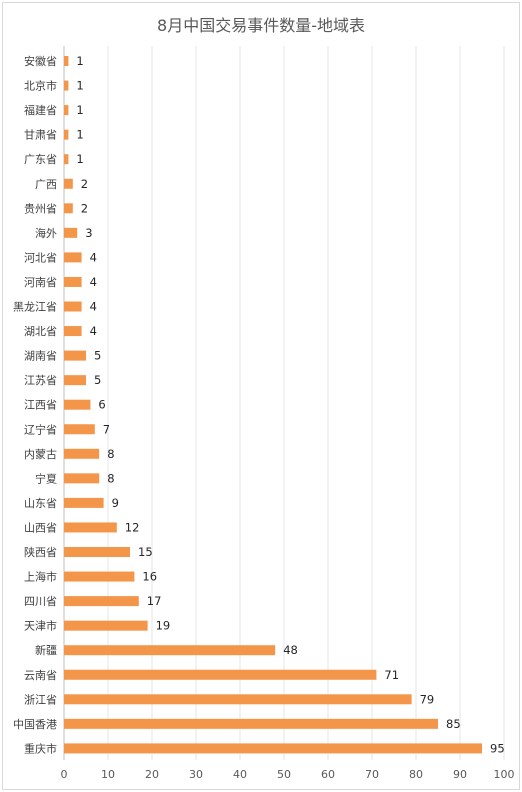  Describe the element at coordinates (35, 724) in the screenshot. I see `category-label: 中国香港` at that location.